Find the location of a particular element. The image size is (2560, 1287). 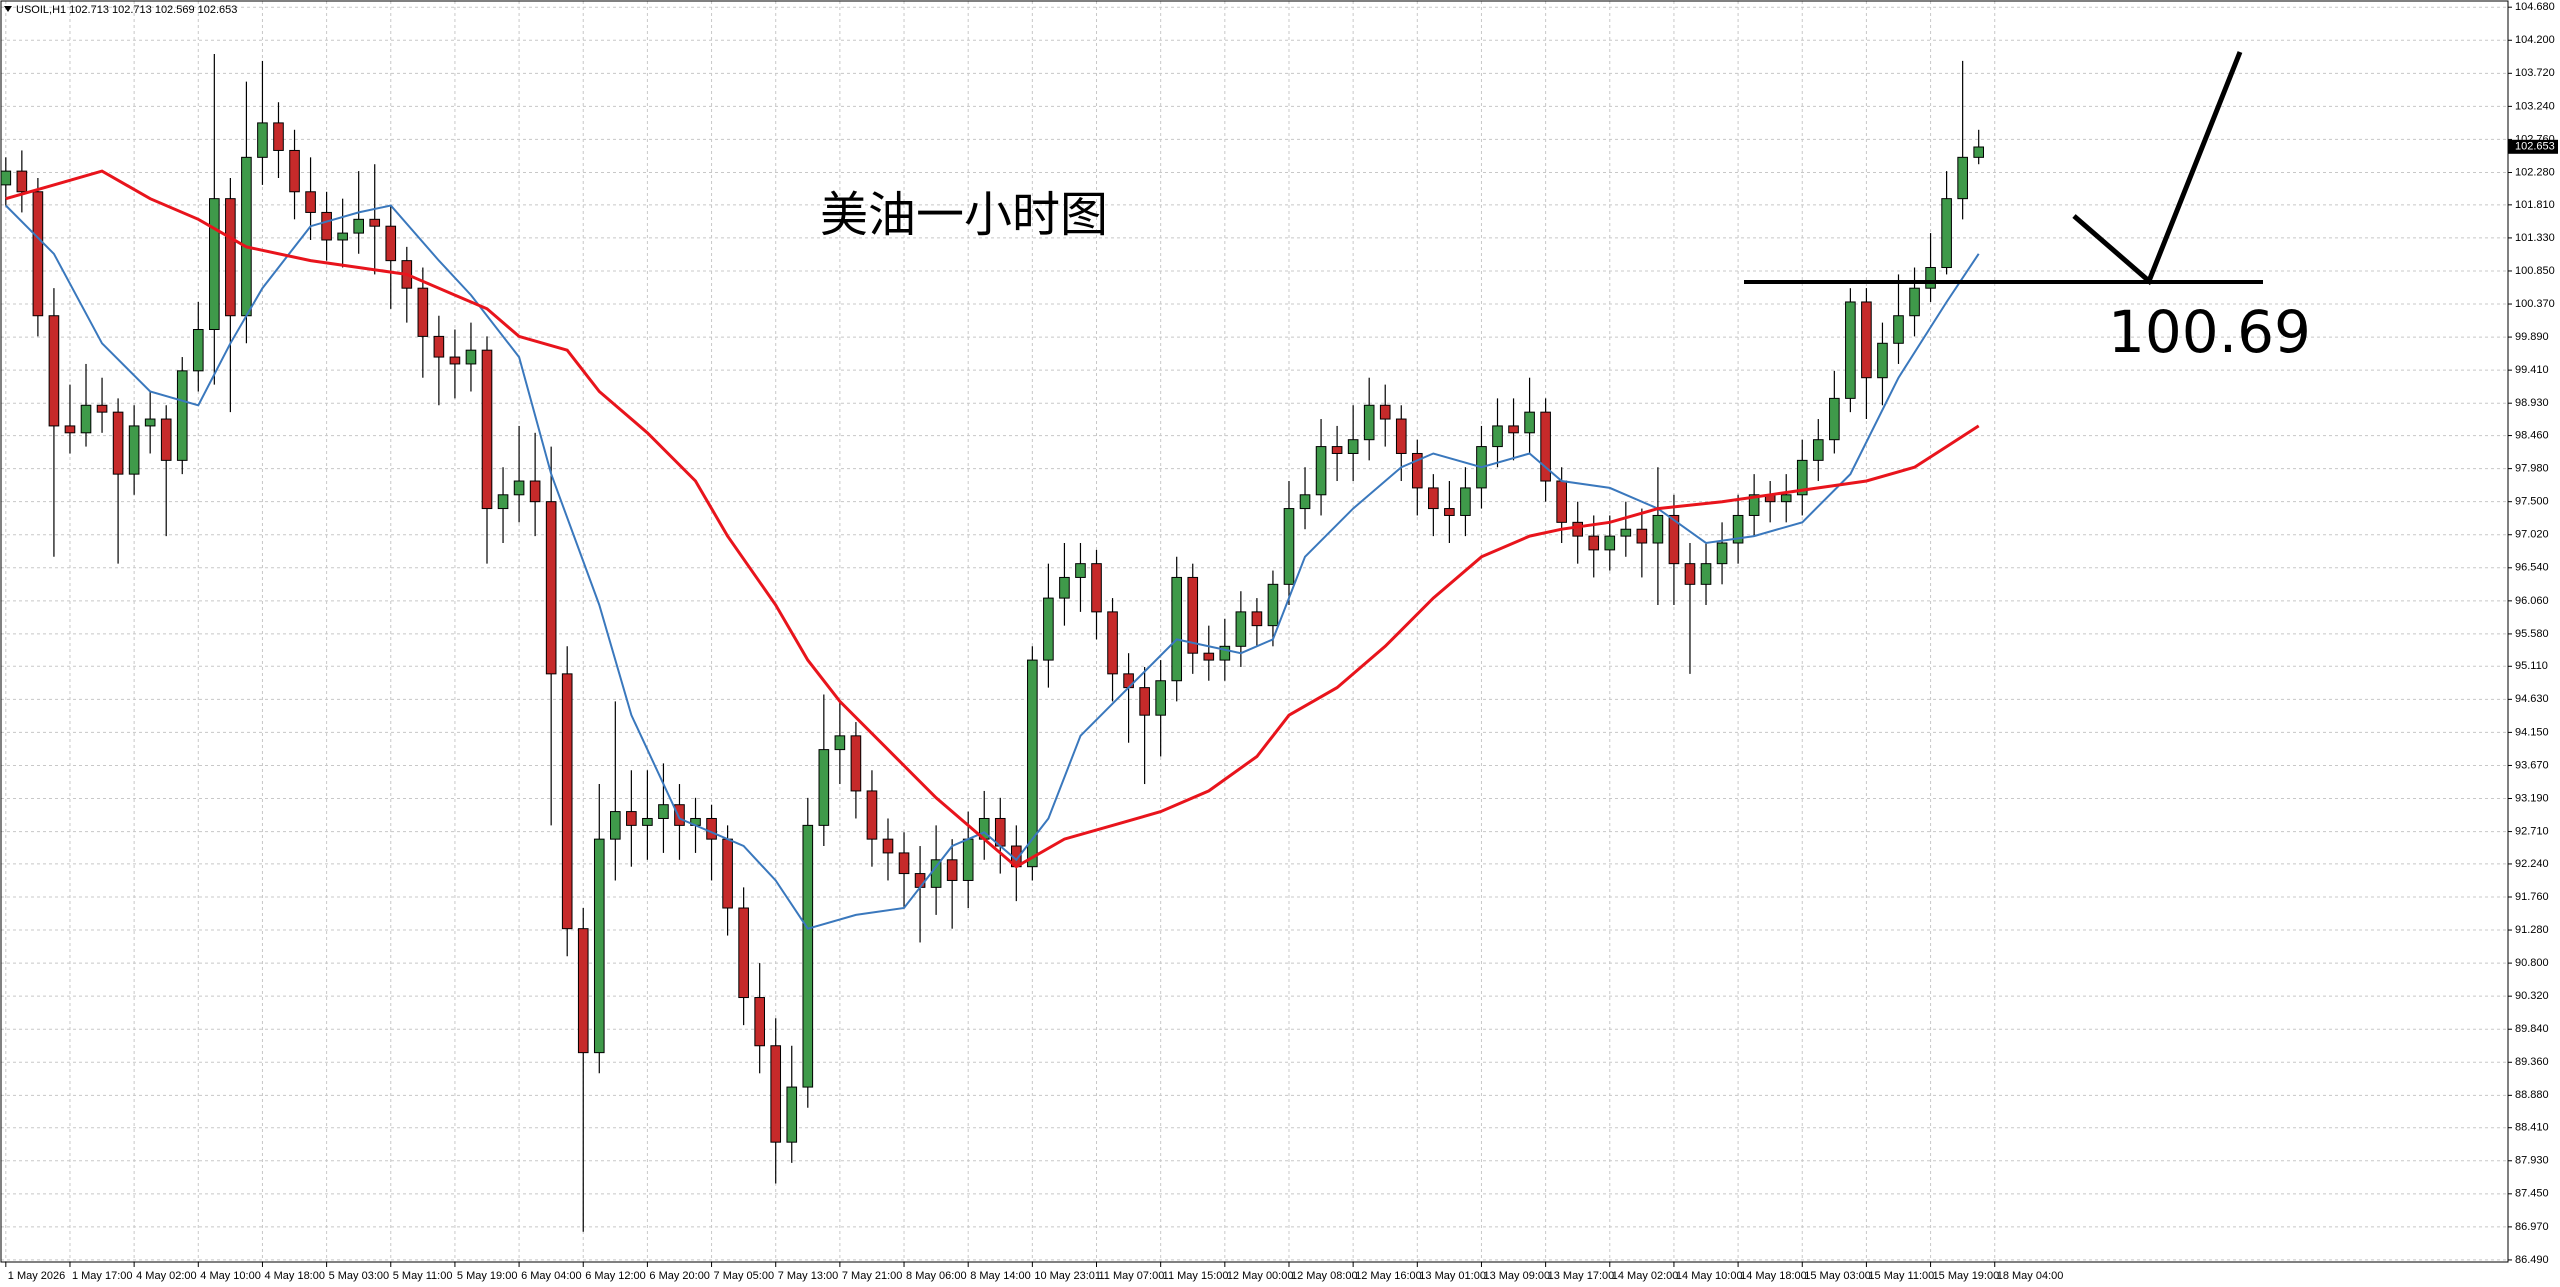

x-tick-label: 4 May 02:00 is located at coordinates (166, 1276).